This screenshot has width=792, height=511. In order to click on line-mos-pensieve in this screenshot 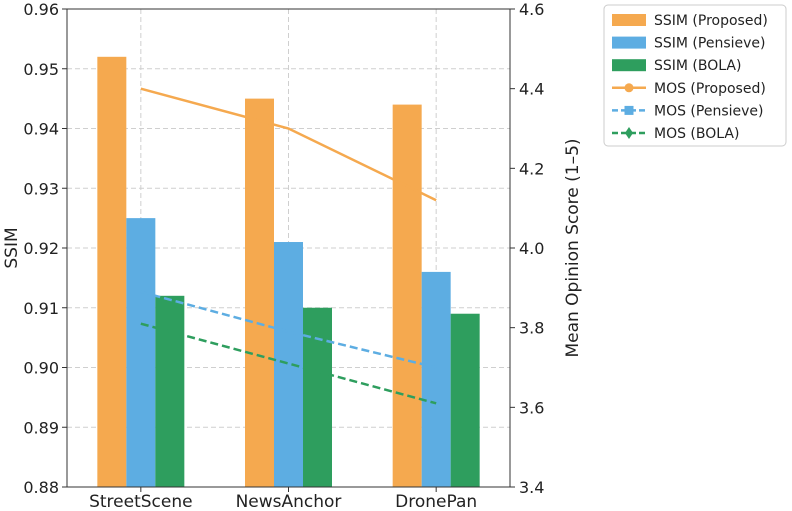, I will do `click(288, 329)`.